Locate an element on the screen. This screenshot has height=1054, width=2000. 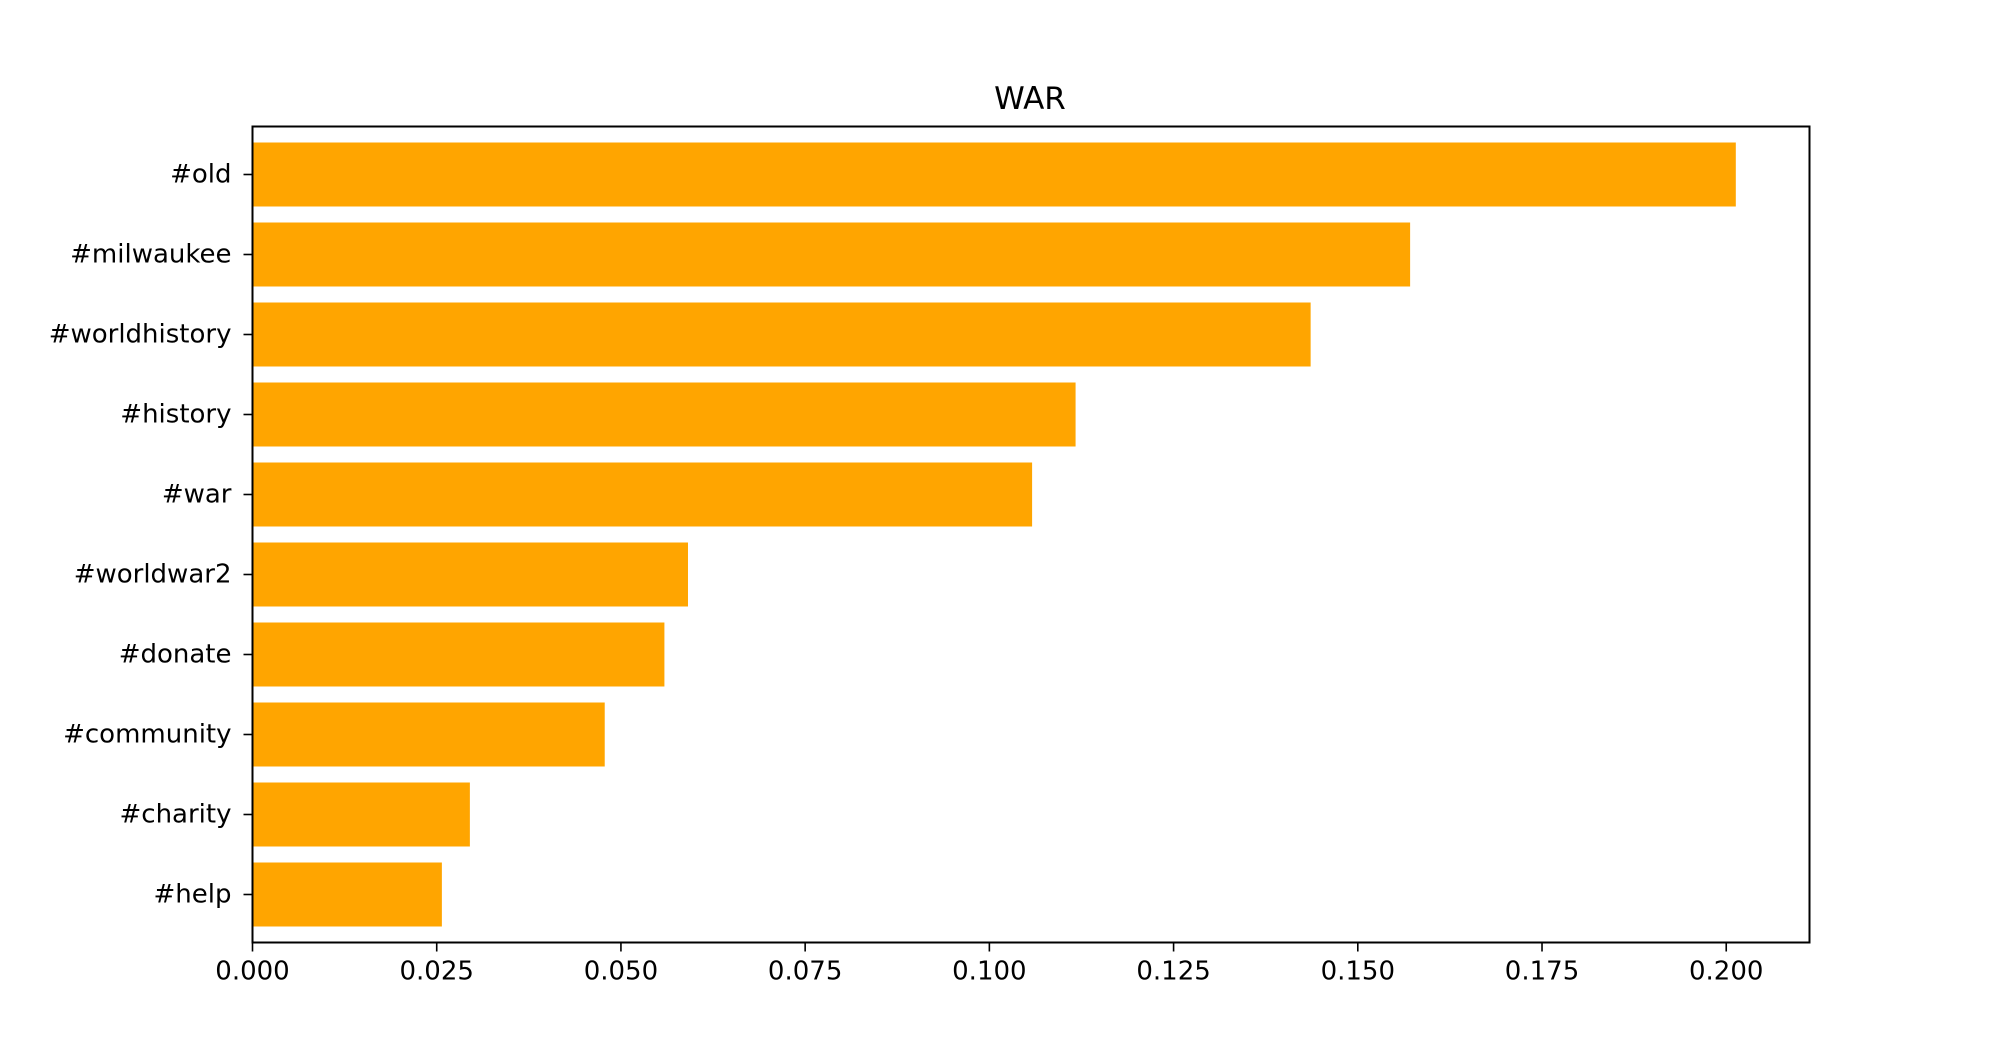
chart-title: WAR is located at coordinates (1030, 99).